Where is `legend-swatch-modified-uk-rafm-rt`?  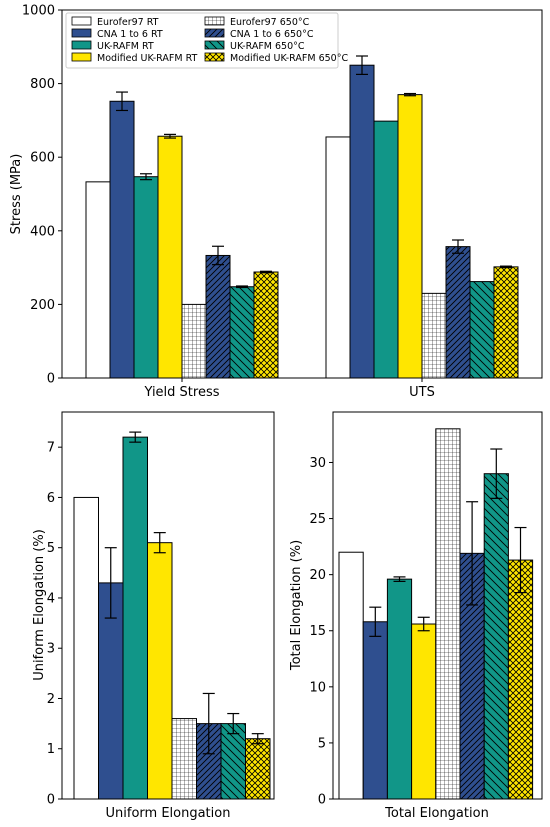
legend-swatch-modified-uk-rafm-rt is located at coordinates (81, 57).